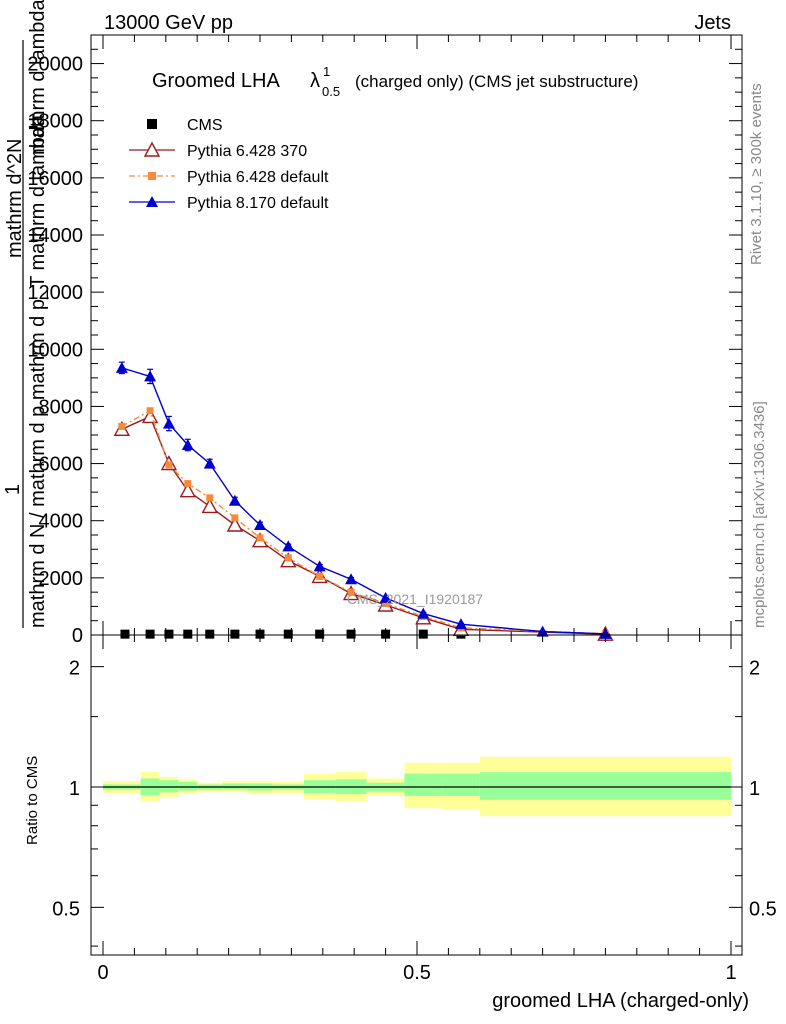 The height and width of the screenshot is (1024, 786). What do you see at coordinates (55, 293) in the screenshot?
I see `y-tick-label: 12000` at bounding box center [55, 293].